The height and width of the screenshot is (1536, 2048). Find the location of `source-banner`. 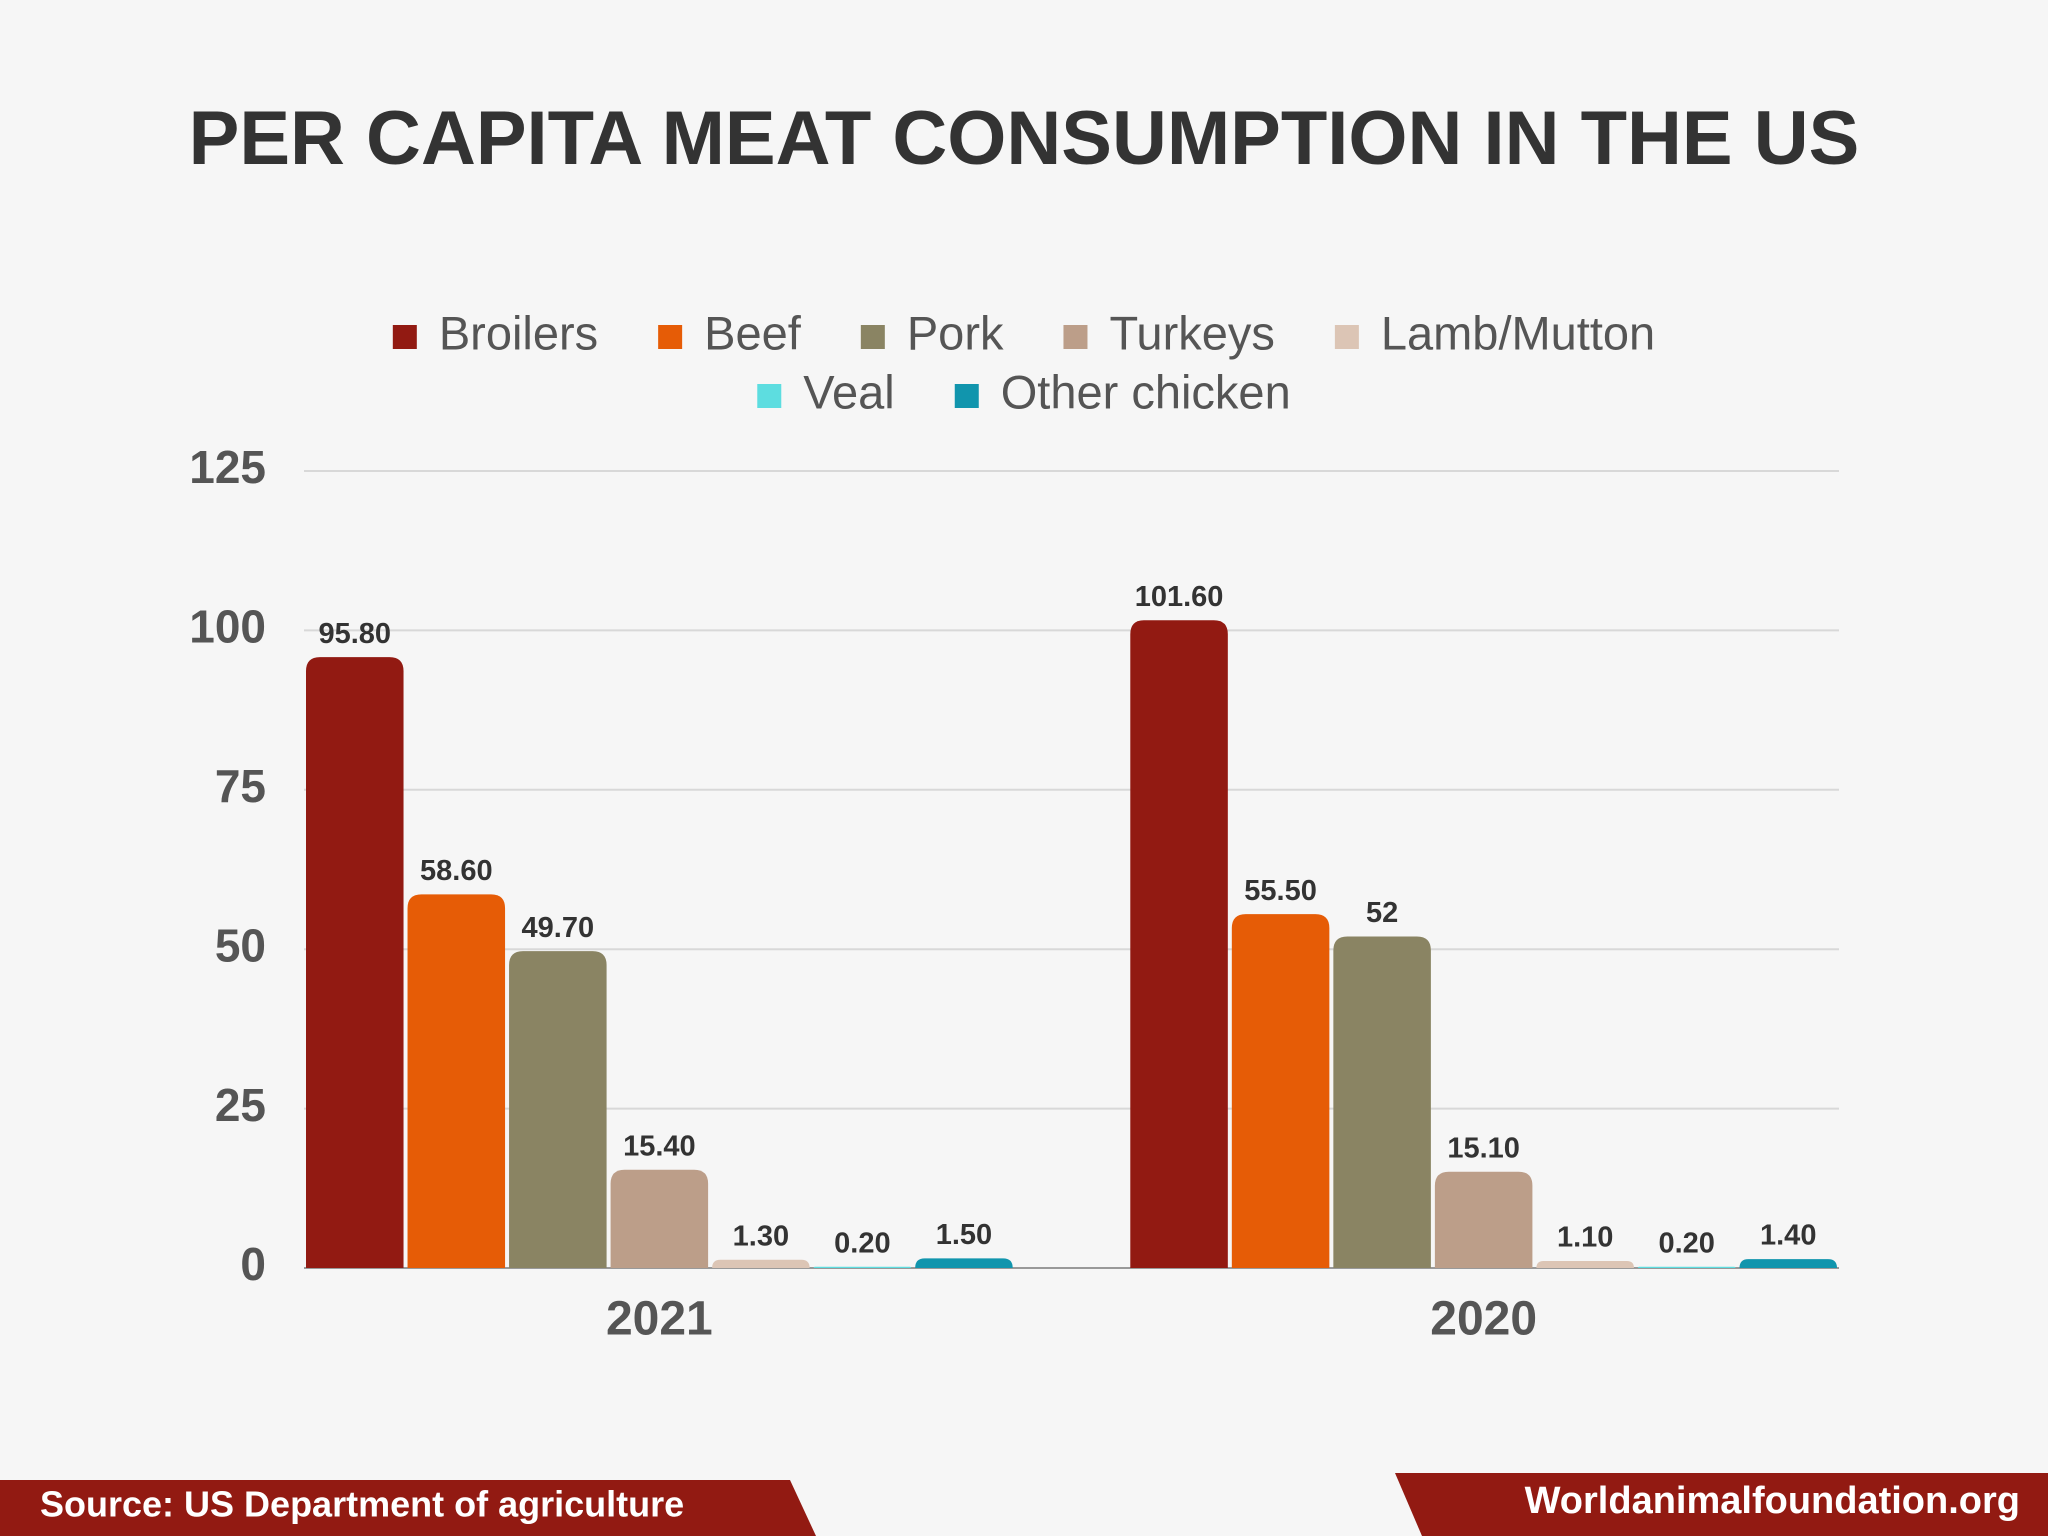

source-banner is located at coordinates (408, 1508).